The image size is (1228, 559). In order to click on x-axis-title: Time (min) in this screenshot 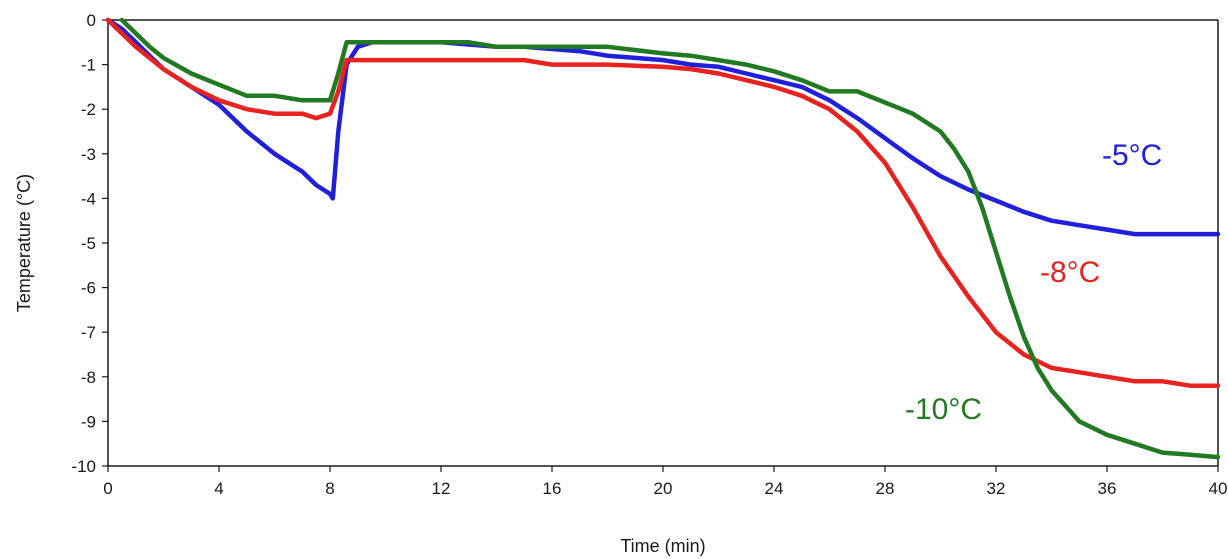, I will do `click(662, 546)`.